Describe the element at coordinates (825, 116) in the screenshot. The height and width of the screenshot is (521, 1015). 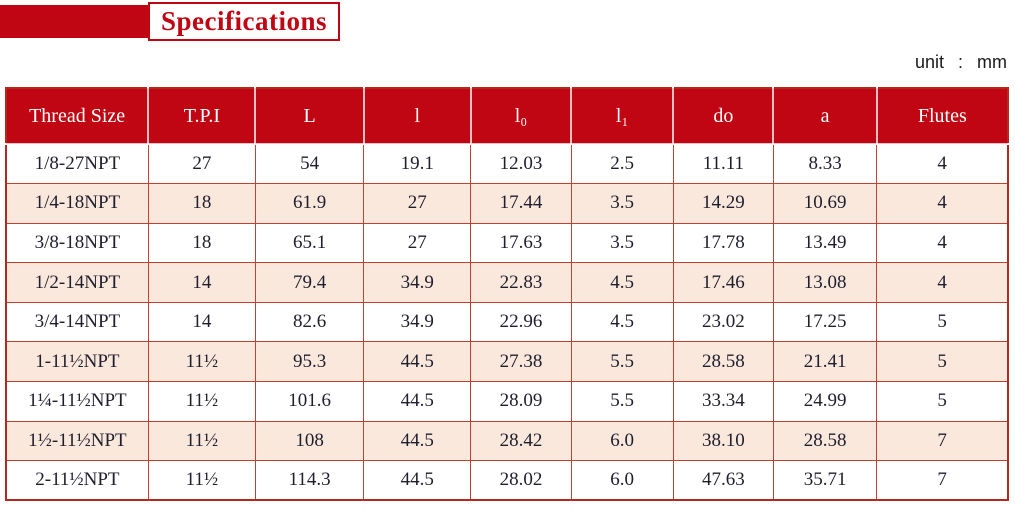
I see `column-header-7: a` at that location.